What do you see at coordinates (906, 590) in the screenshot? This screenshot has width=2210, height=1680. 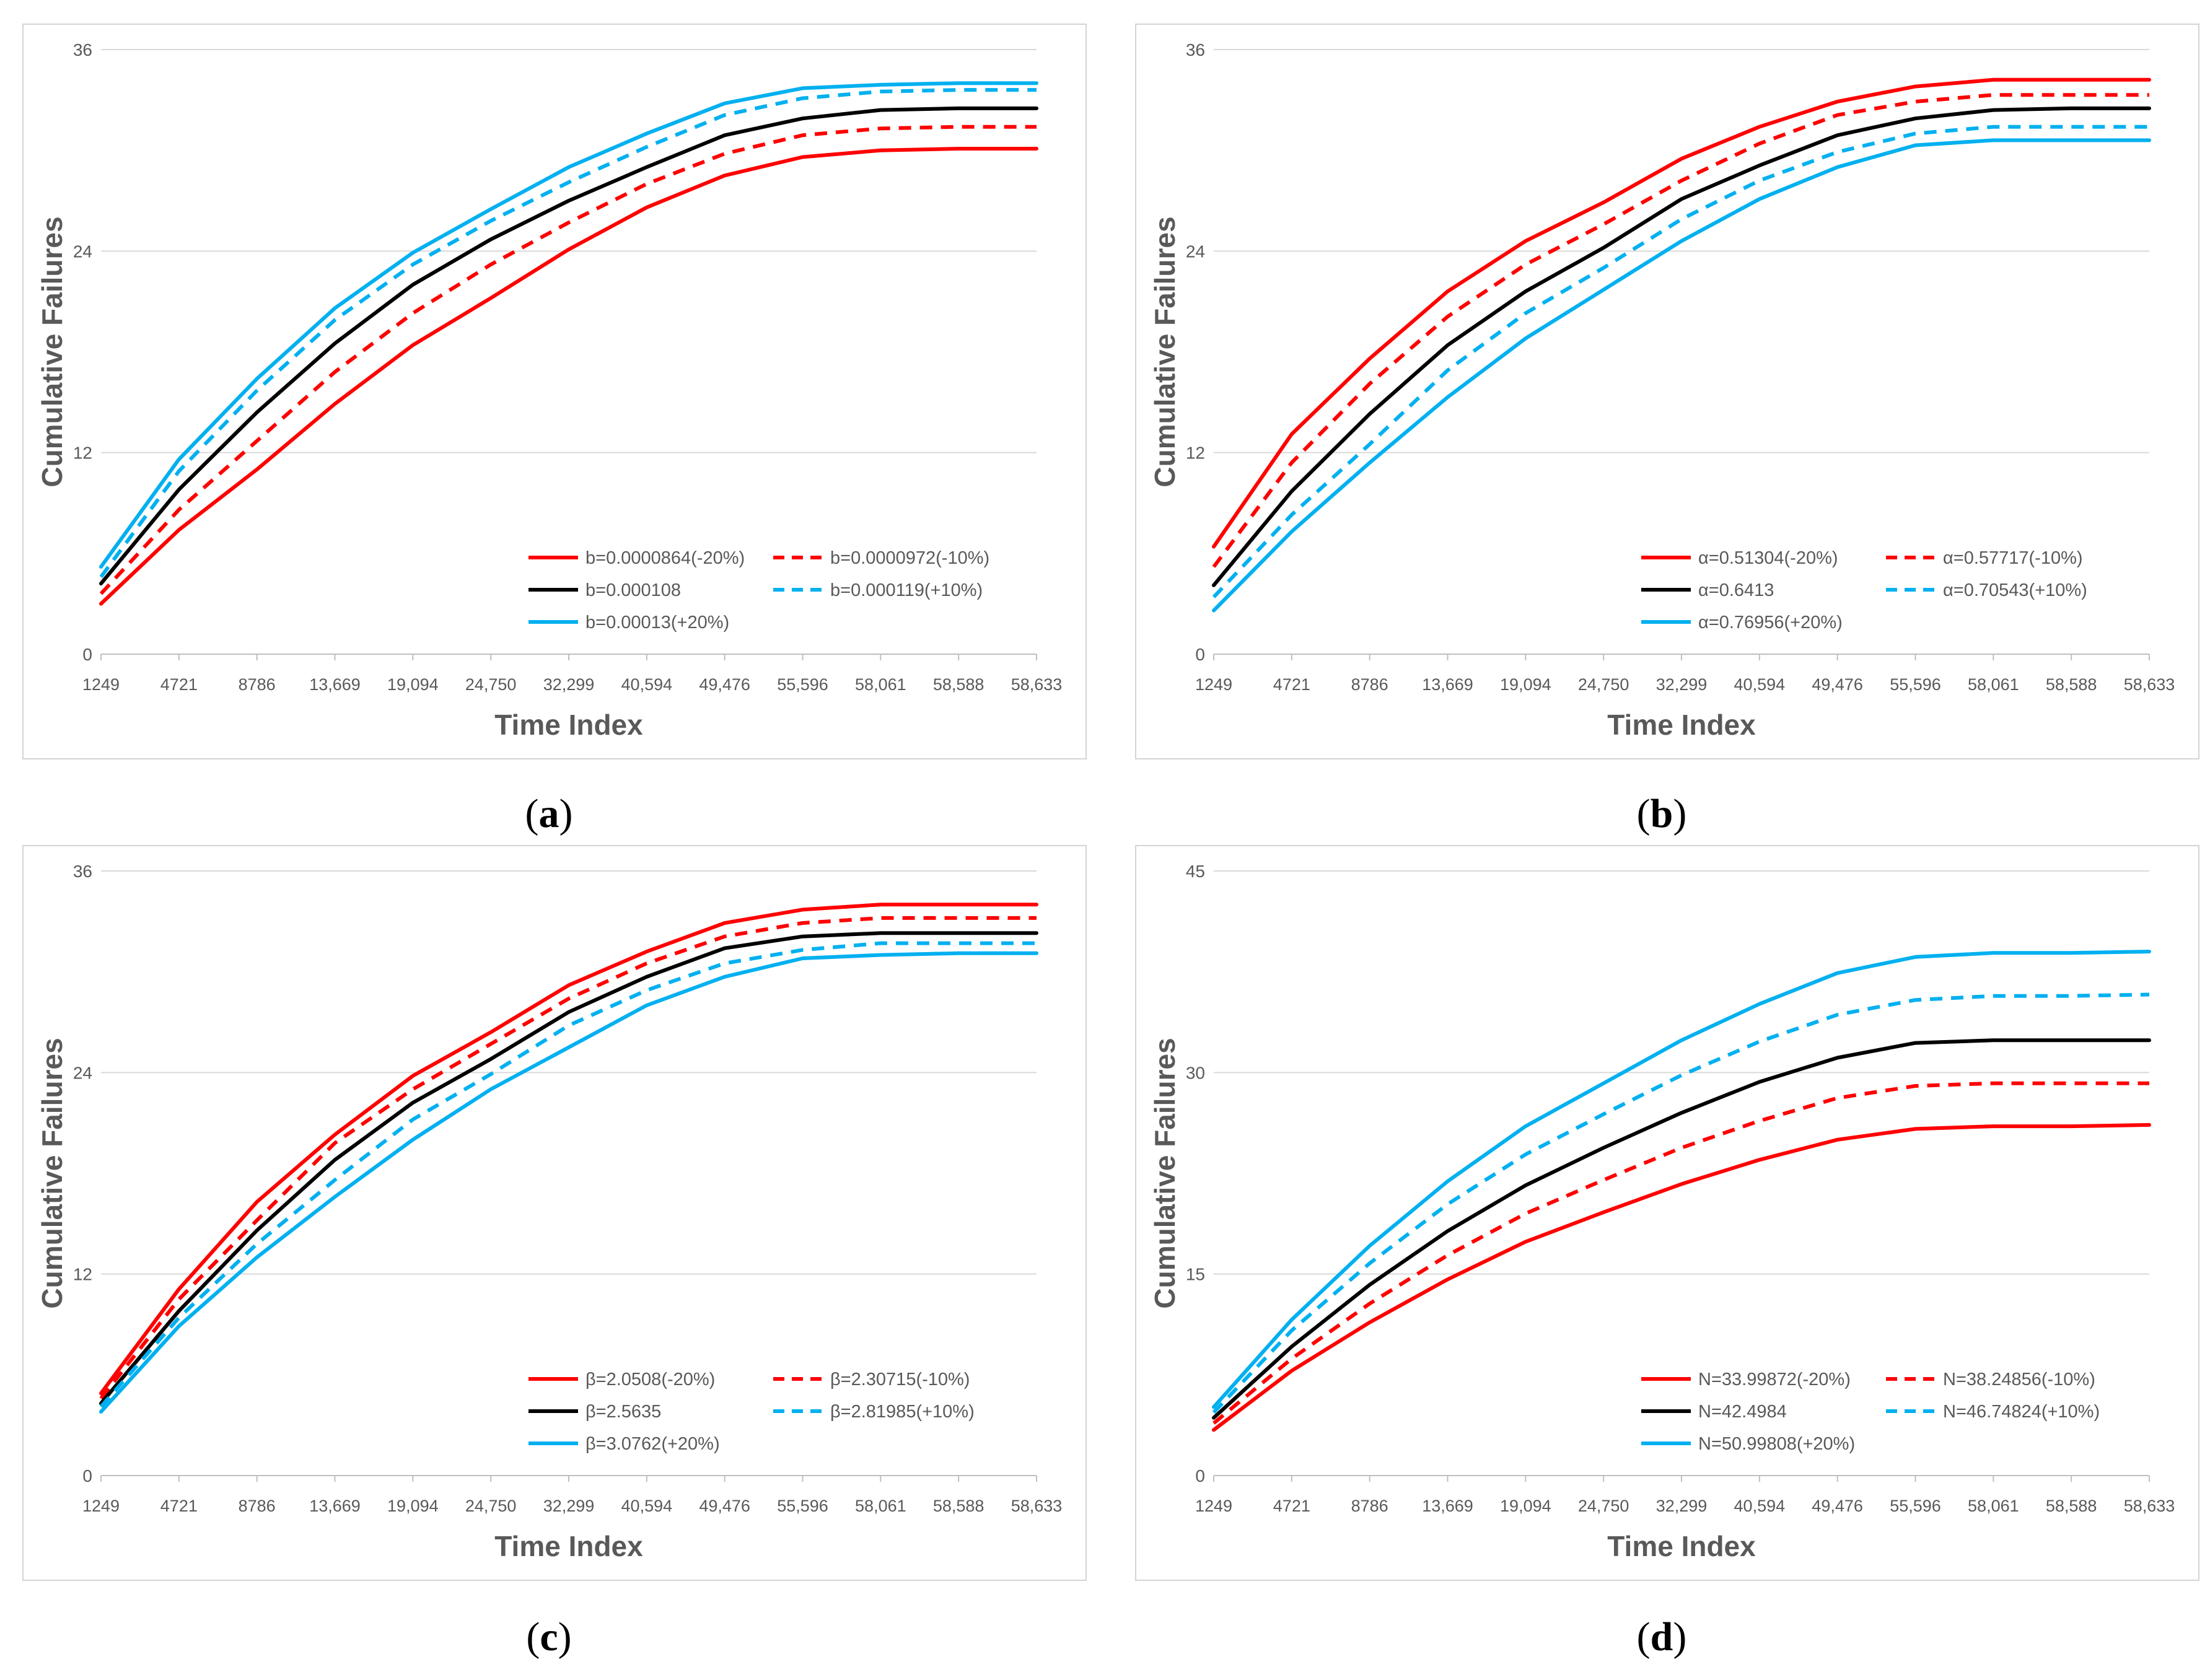 I see `legend-label-3: b=0.000119(+10%)` at bounding box center [906, 590].